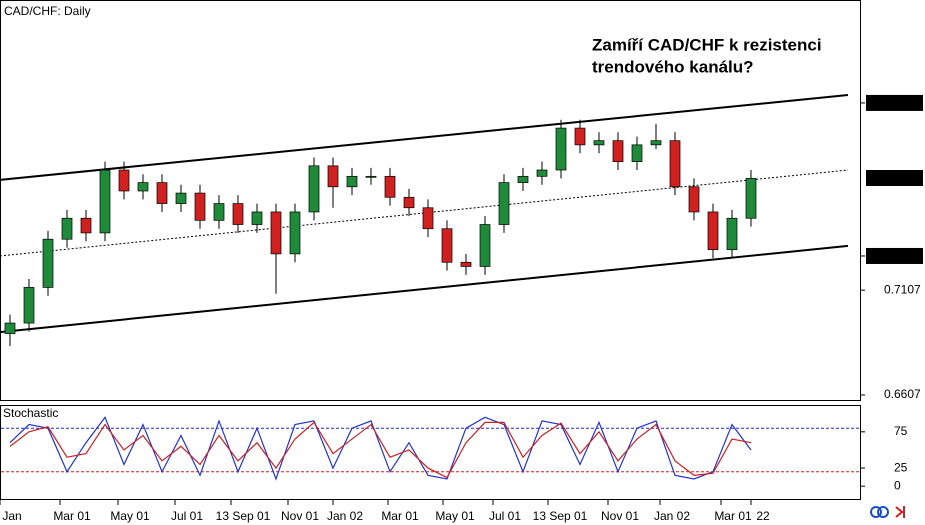 The width and height of the screenshot is (925, 525). I want to click on last-price-box, so click(894, 177).